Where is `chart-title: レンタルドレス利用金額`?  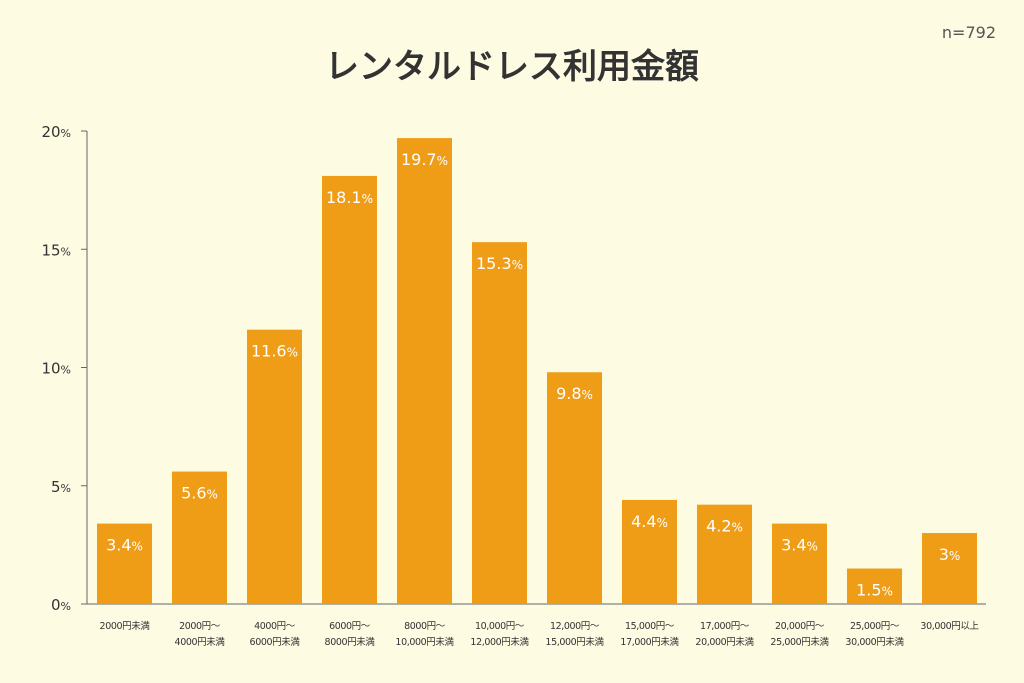 chart-title: レンタルドレス利用金額 is located at coordinates (512, 67).